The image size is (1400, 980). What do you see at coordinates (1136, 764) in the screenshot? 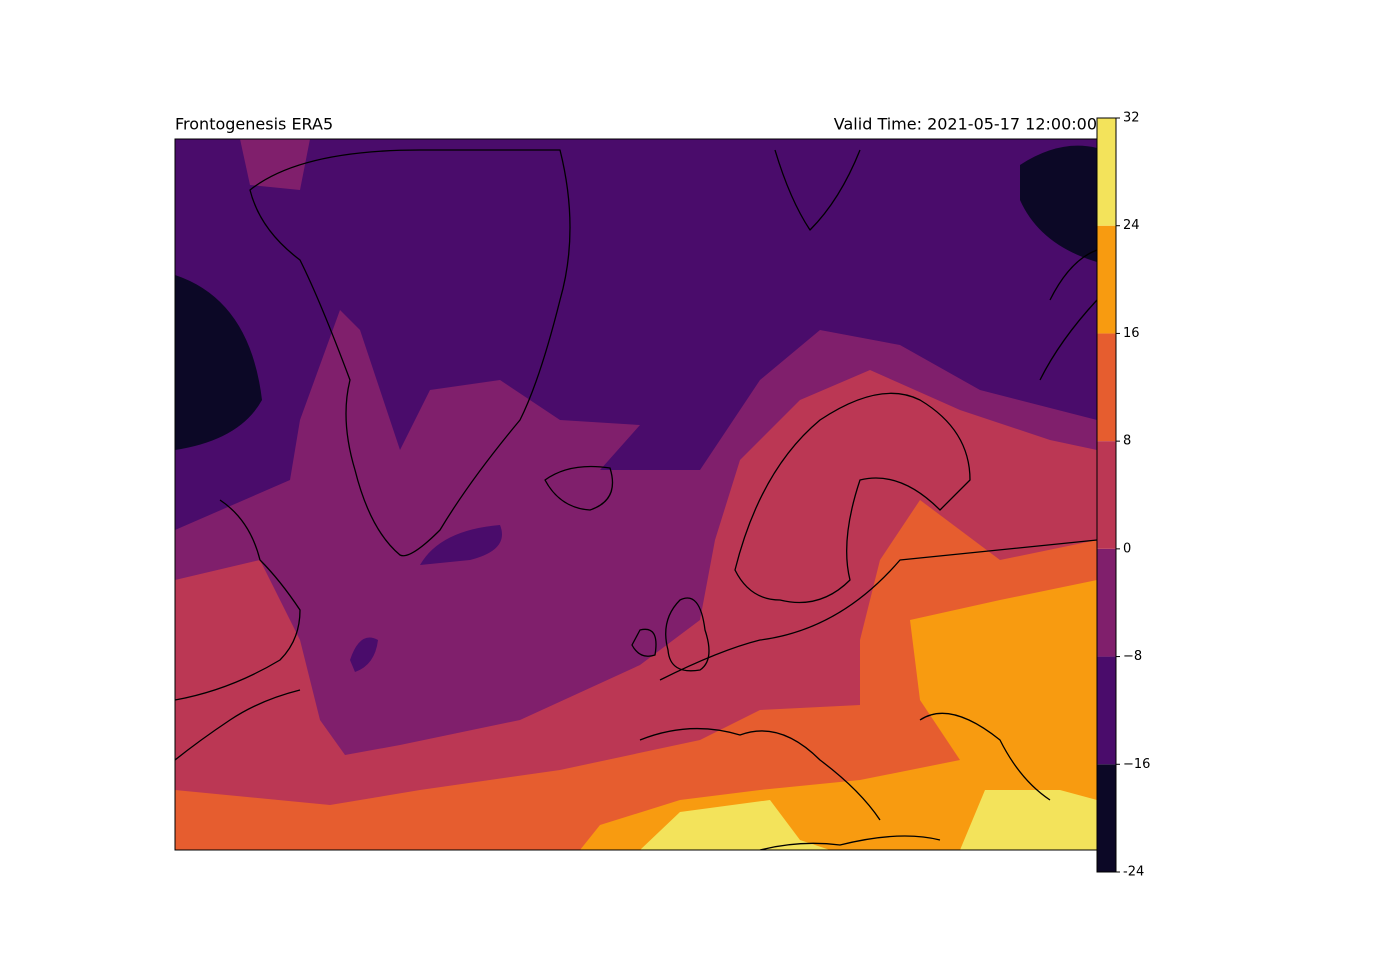
I see `colorbar-tick-label: −16` at bounding box center [1136, 764].